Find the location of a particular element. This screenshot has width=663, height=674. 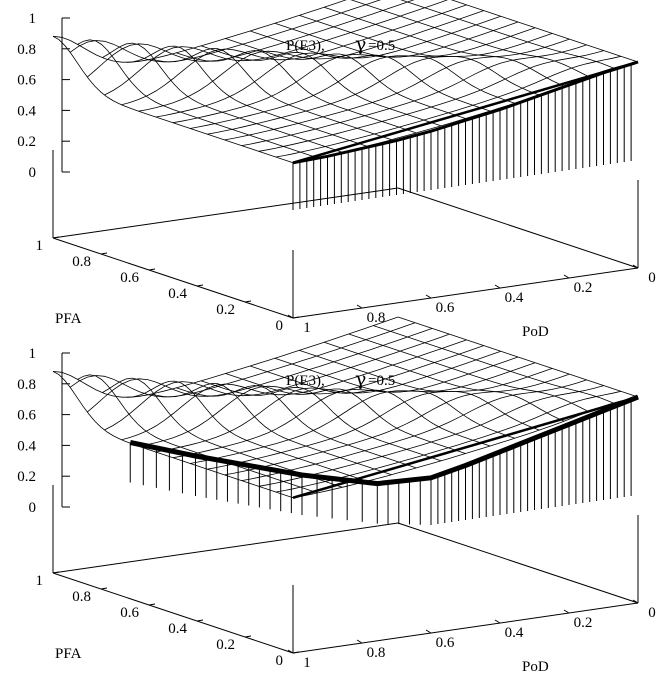

pod-tick-label: 0.8 is located at coordinates (376, 653).